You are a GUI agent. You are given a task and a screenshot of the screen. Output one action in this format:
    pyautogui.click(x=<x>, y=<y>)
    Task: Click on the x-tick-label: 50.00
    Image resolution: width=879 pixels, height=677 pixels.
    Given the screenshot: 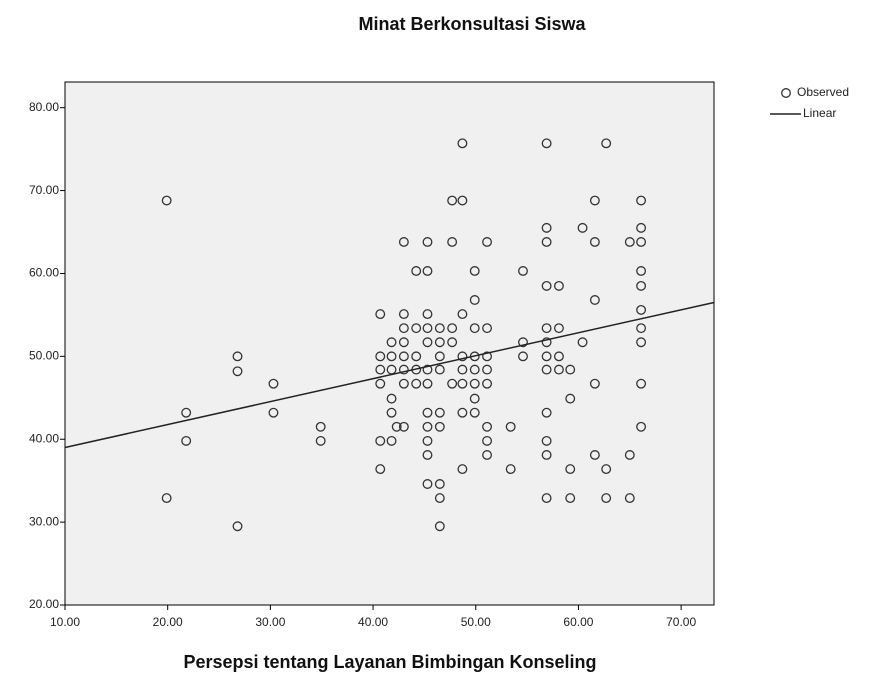 What is the action you would take?
    pyautogui.click(x=476, y=622)
    